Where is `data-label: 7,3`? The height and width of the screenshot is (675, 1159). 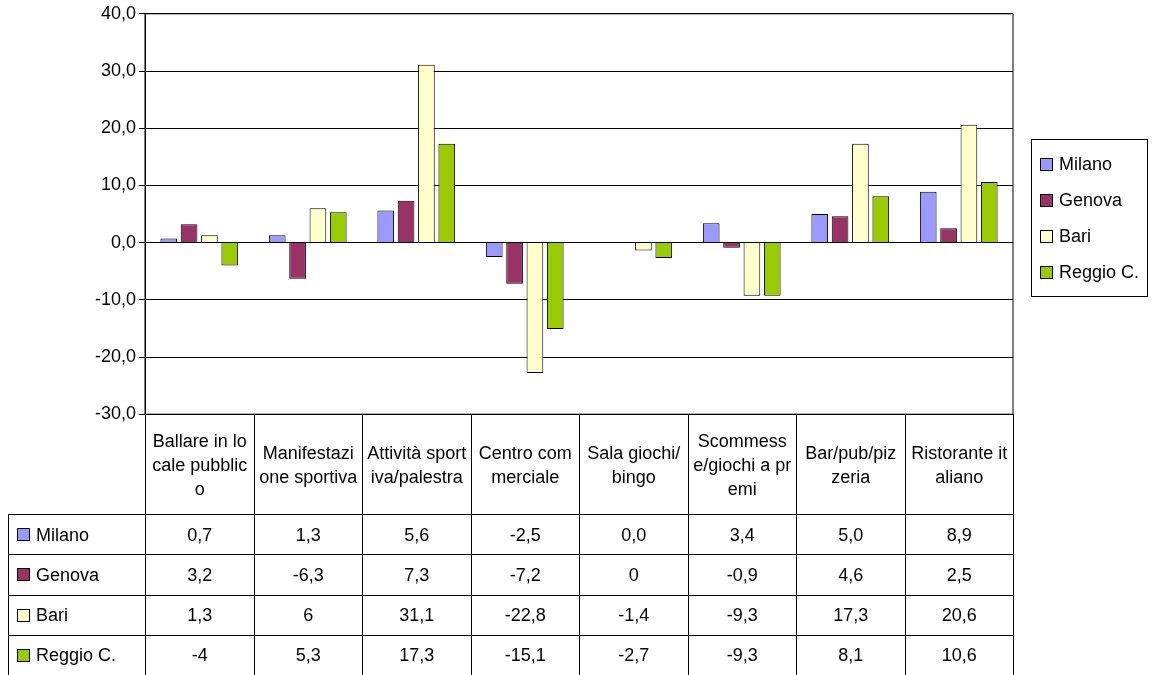
data-label: 7,3 is located at coordinates (417, 575).